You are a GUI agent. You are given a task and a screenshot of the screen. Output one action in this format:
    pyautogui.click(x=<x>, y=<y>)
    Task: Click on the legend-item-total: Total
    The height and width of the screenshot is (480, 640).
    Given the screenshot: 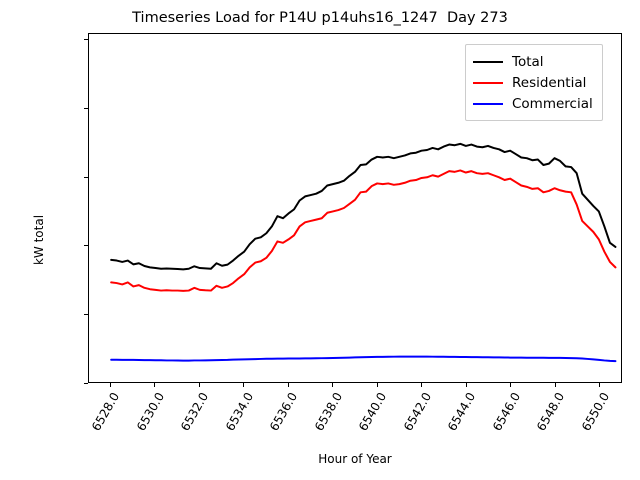 What is the action you would take?
    pyautogui.click(x=533, y=61)
    